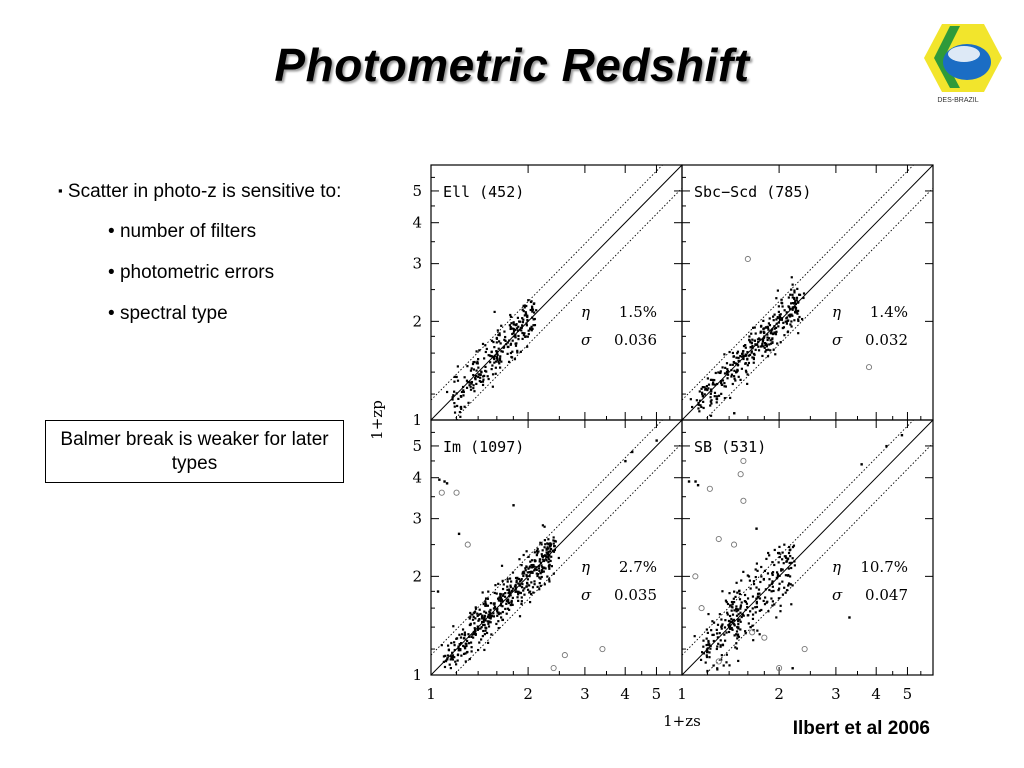  What do you see at coordinates (807, 292) in the screenshot?
I see `panel-plot-area` at bounding box center [807, 292].